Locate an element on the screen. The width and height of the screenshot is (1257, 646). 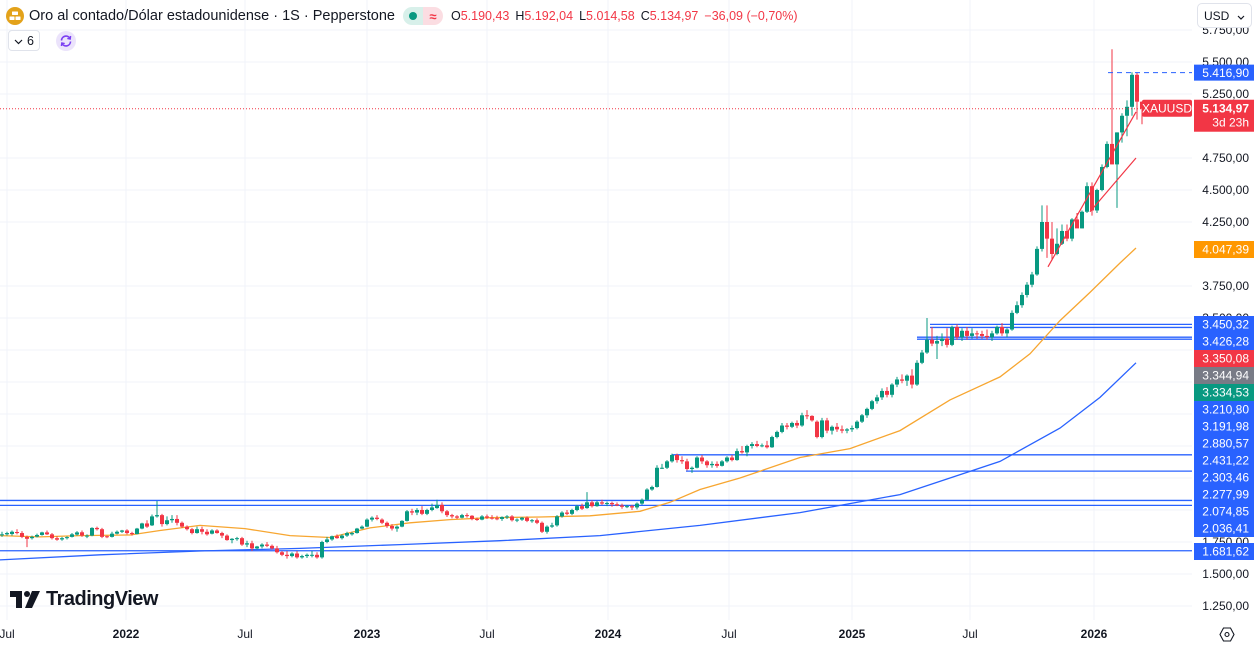
indicator-count: 6 is located at coordinates (30, 40).